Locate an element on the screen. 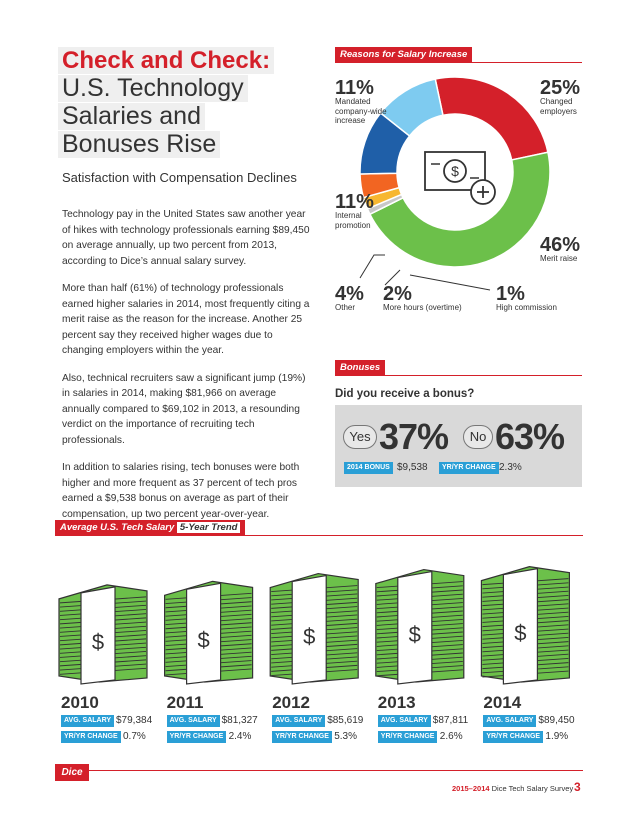 The height and width of the screenshot is (826, 638). avg-salary-value: $85,619 is located at coordinates (345, 720).